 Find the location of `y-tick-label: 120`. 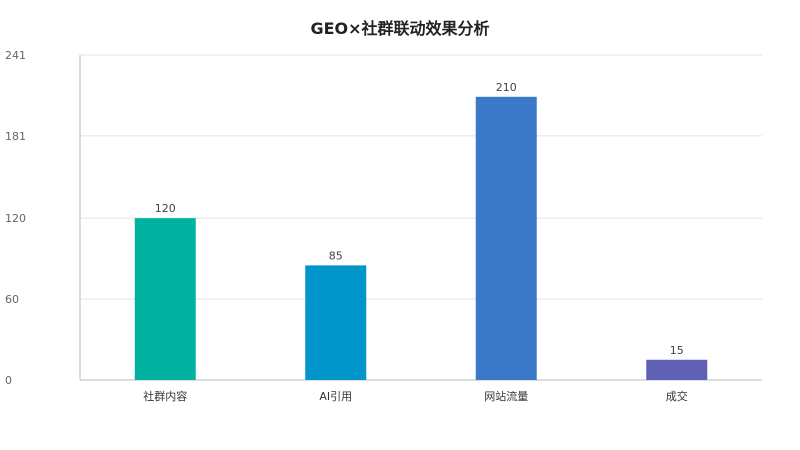

y-tick-label: 120 is located at coordinates (15, 218).